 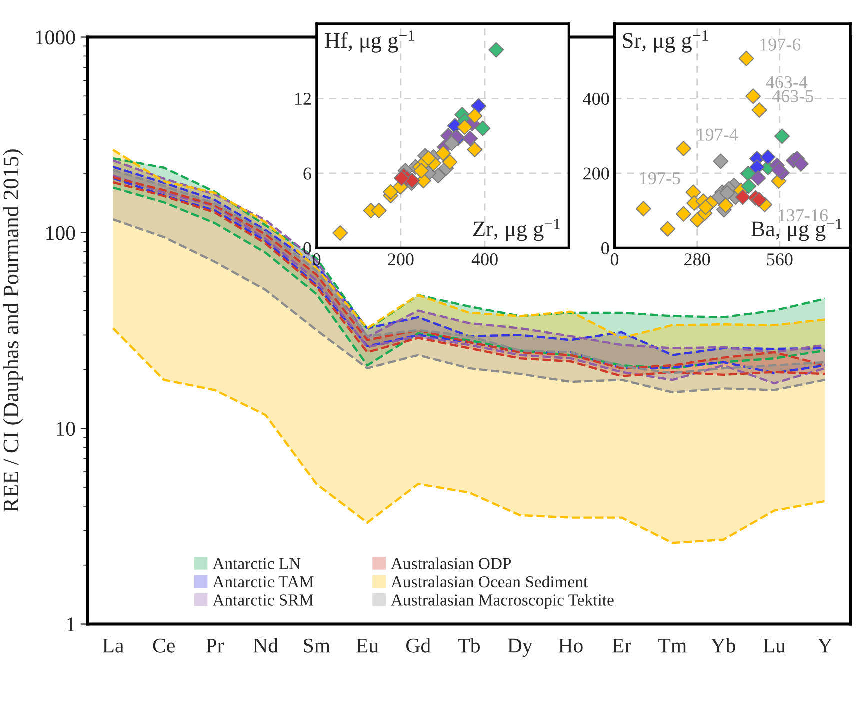 What do you see at coordinates (66, 429) in the screenshot?
I see `y-tick-label: 10` at bounding box center [66, 429].